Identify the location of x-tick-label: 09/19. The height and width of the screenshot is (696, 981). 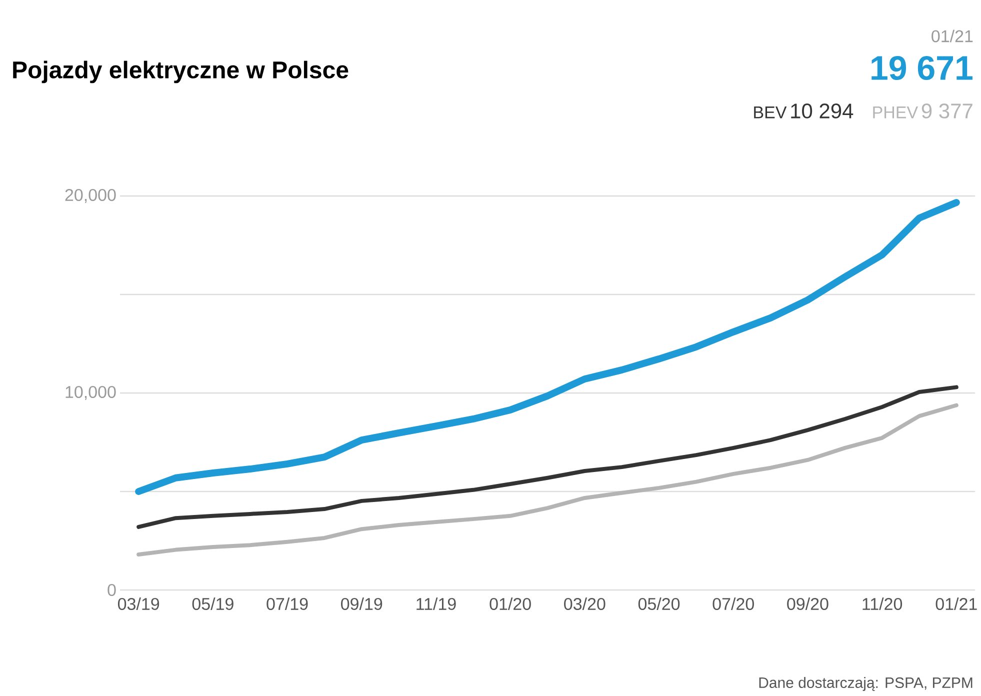
(361, 604).